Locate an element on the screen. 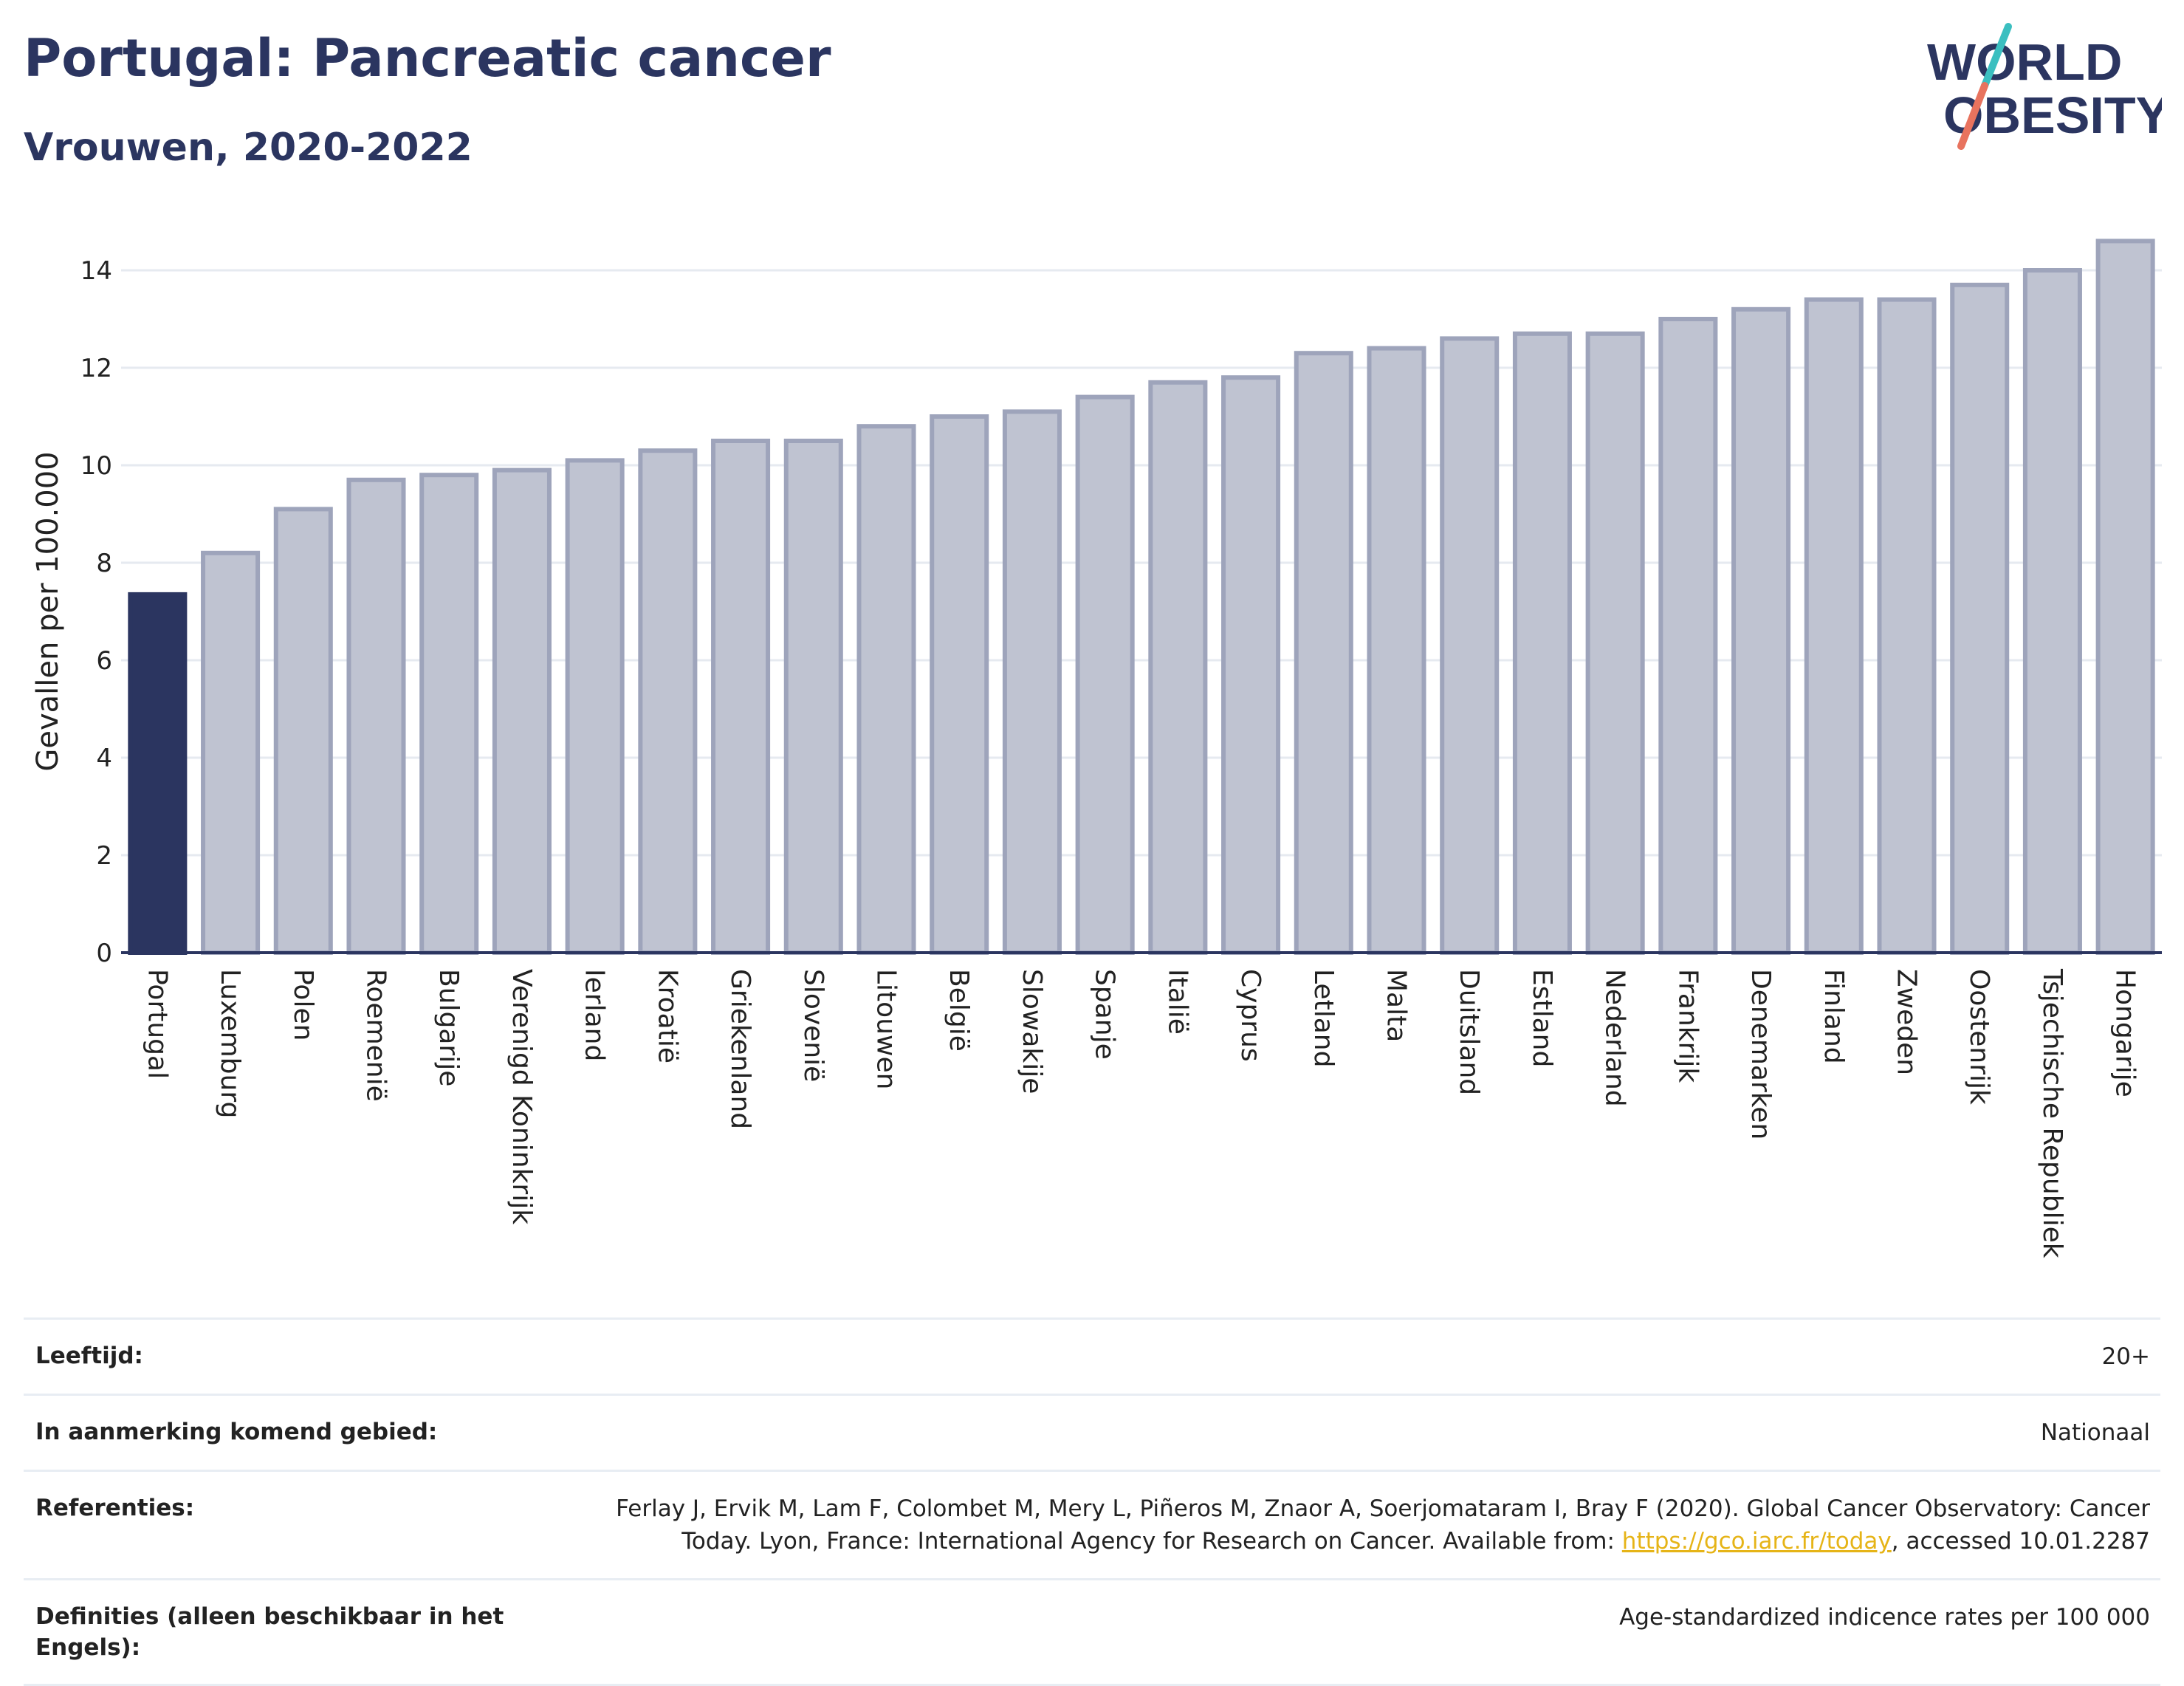 The image size is (2184, 1686). reference-link: https://gco.iarc.fr/today is located at coordinates (1757, 1541).